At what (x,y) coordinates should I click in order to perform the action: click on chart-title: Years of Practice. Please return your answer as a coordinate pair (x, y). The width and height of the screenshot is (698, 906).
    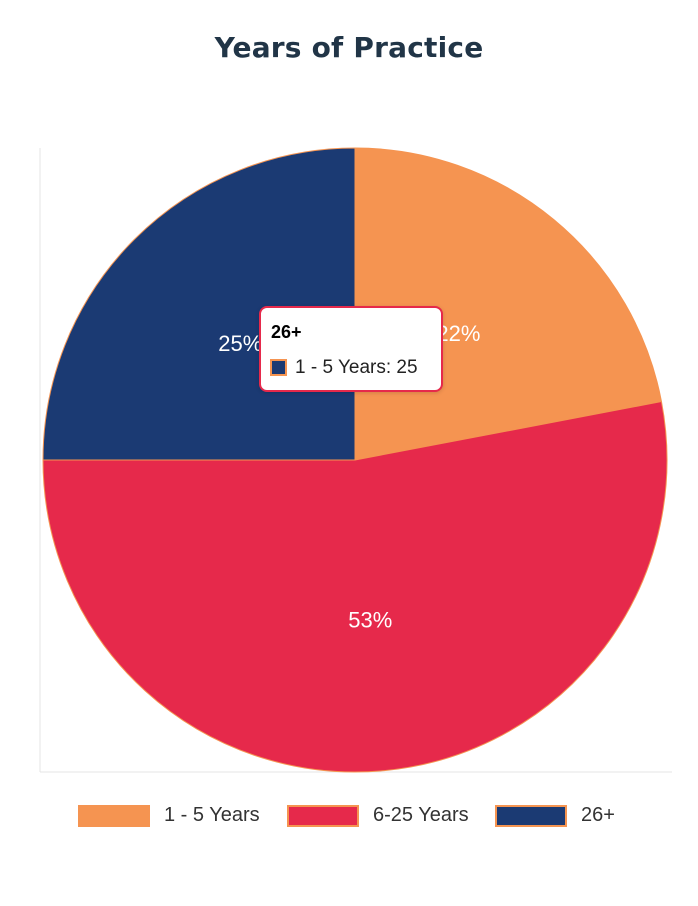
    Looking at the image, I should click on (349, 47).